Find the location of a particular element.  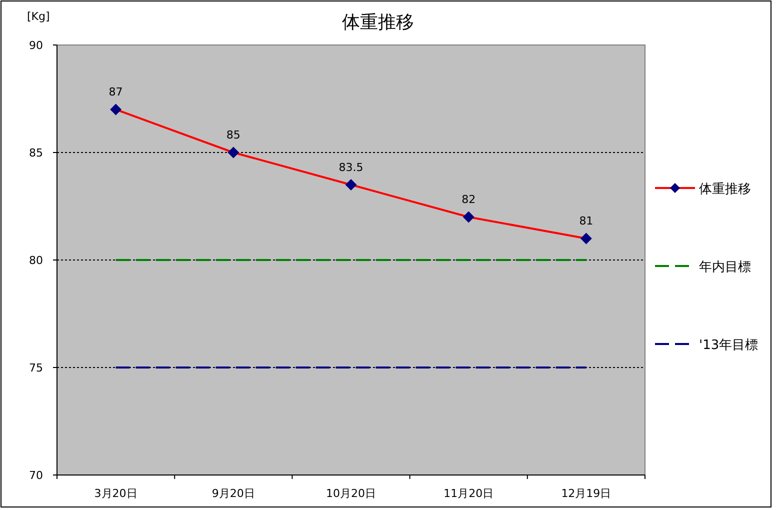

x-tick-label: 9月20日 is located at coordinates (233, 493).